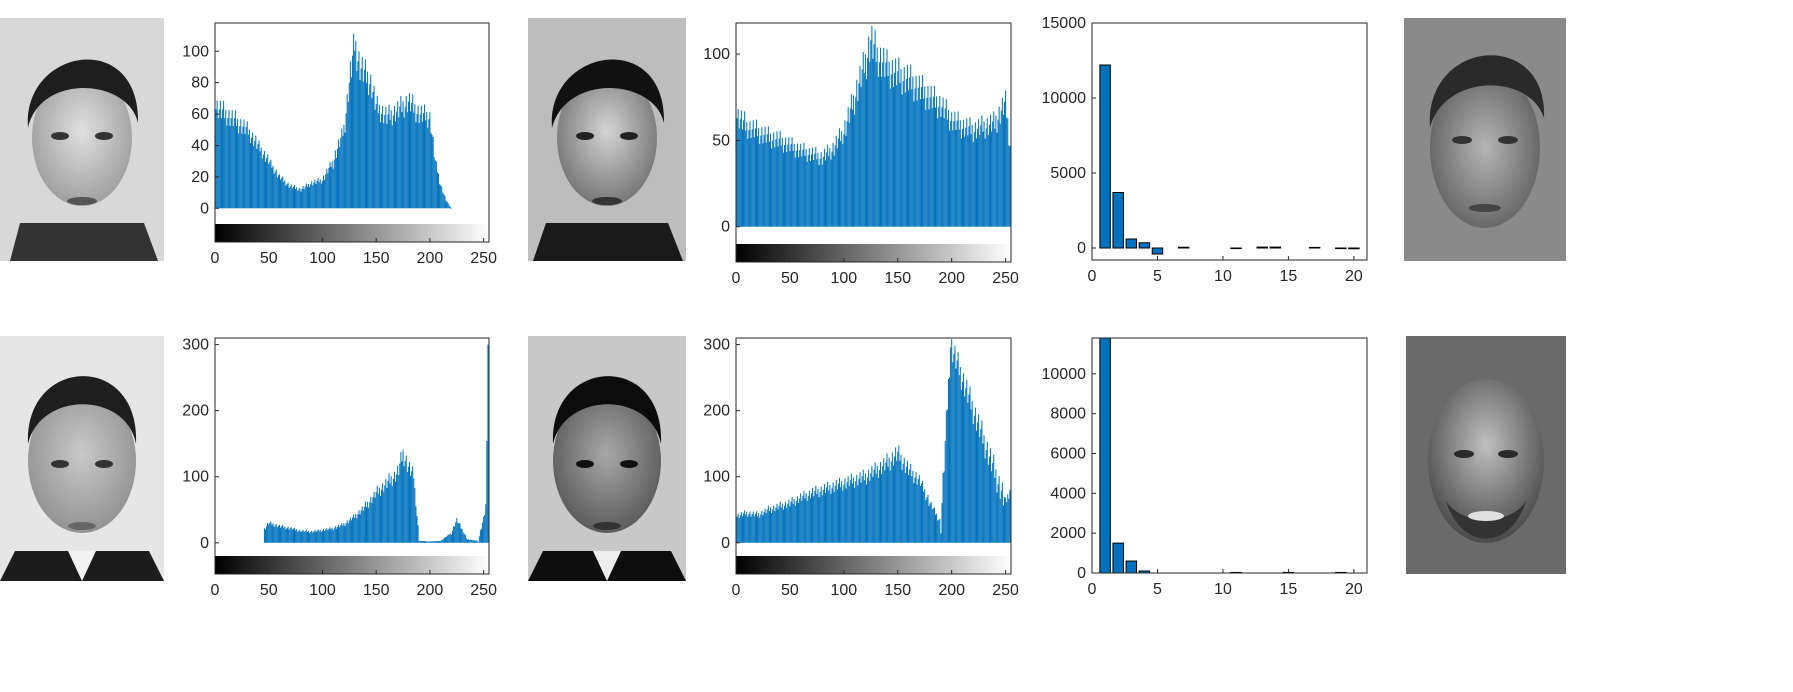 This screenshot has height=692, width=1793. What do you see at coordinates (269, 590) in the screenshot?
I see `x-tick-label: 50` at bounding box center [269, 590].